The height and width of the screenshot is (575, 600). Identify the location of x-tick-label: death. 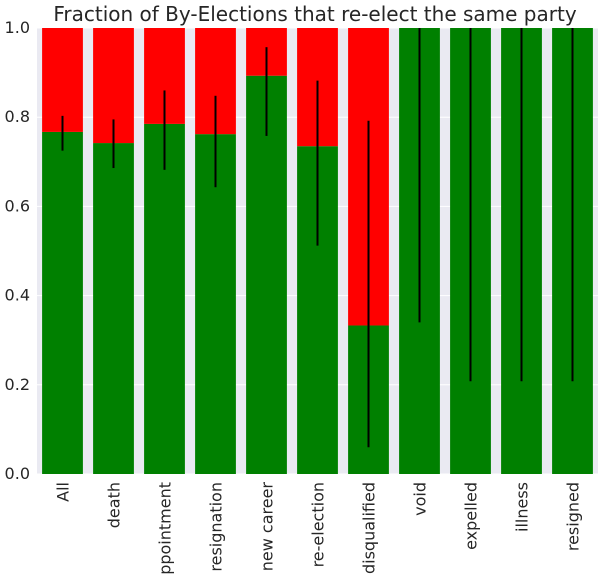
(114, 505).